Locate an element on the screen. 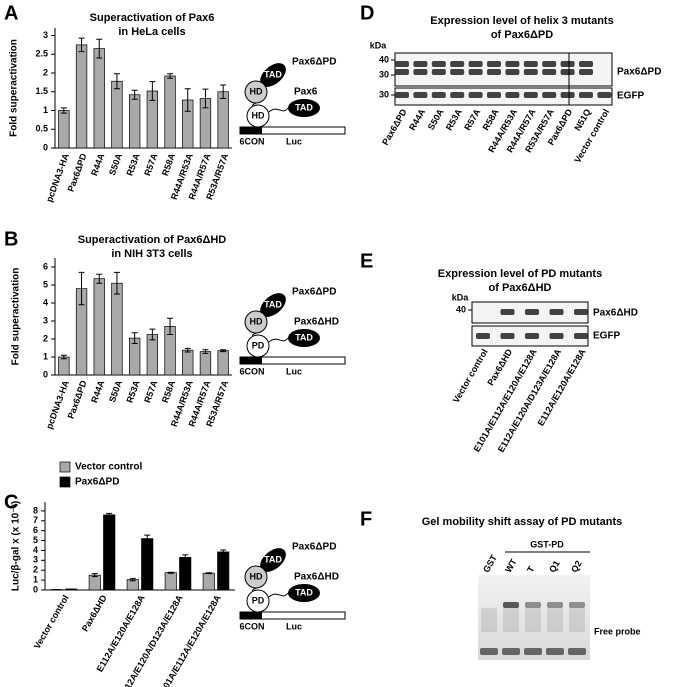 The height and width of the screenshot is (687, 684). chart-title: Superactivation of Pax6 is located at coordinates (152, 18).